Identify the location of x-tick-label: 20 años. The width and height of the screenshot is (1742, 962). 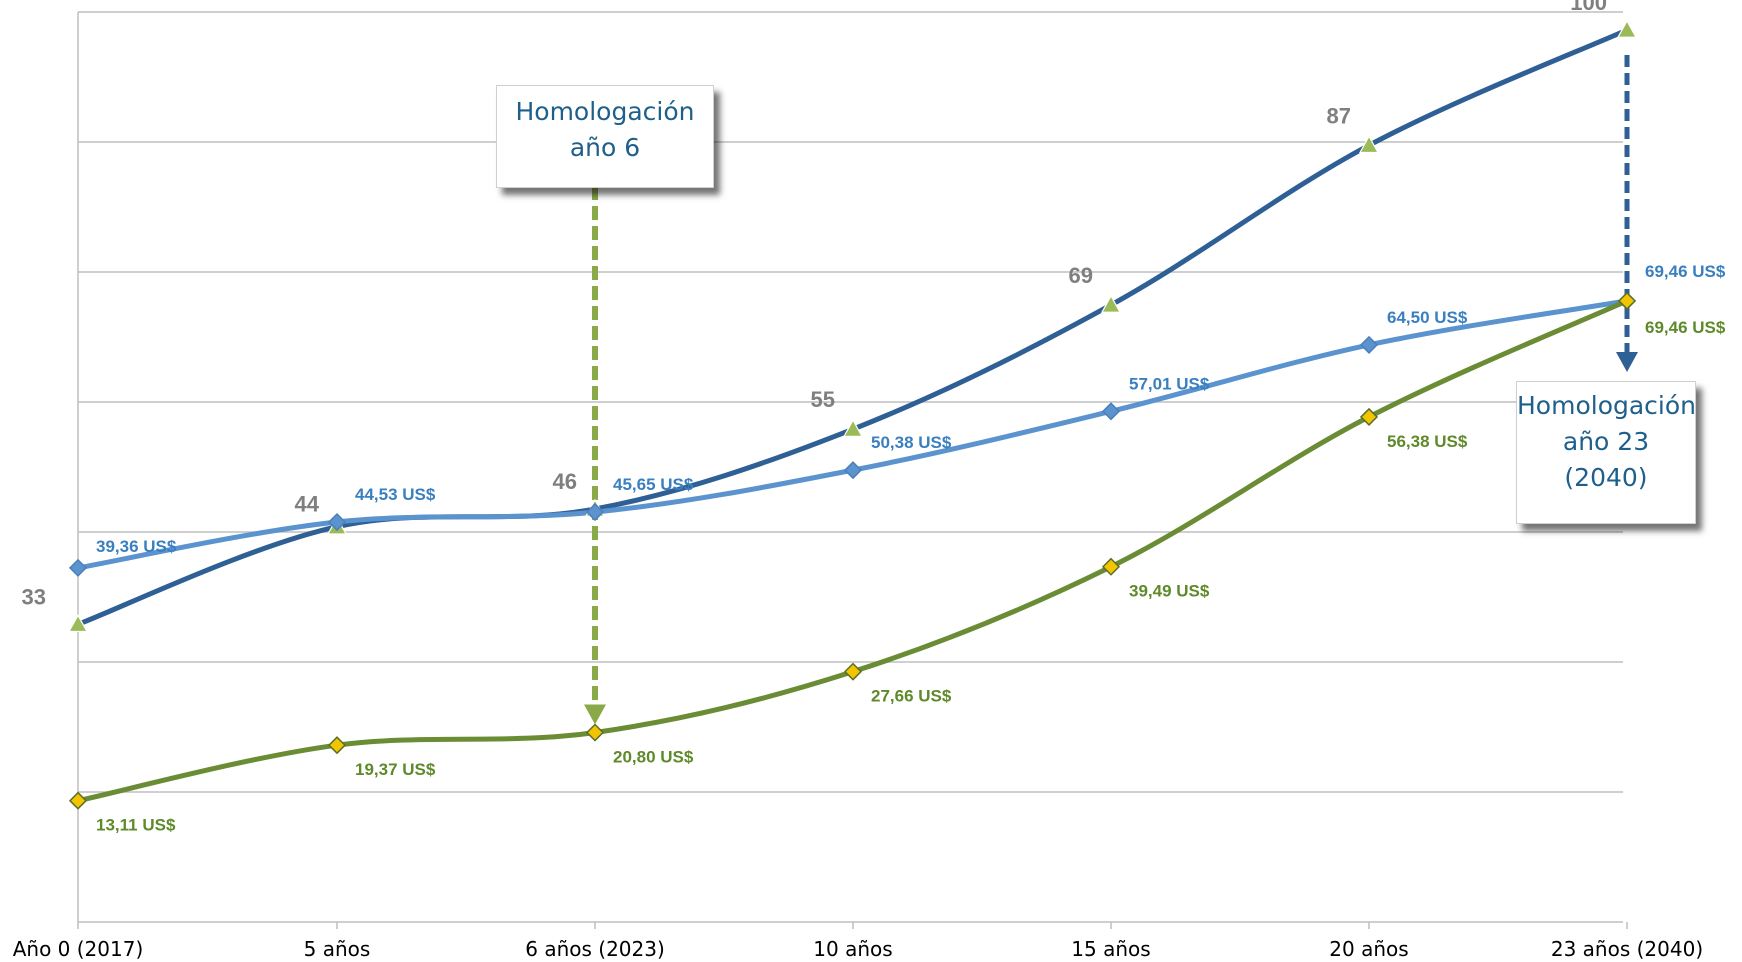
(1368, 949).